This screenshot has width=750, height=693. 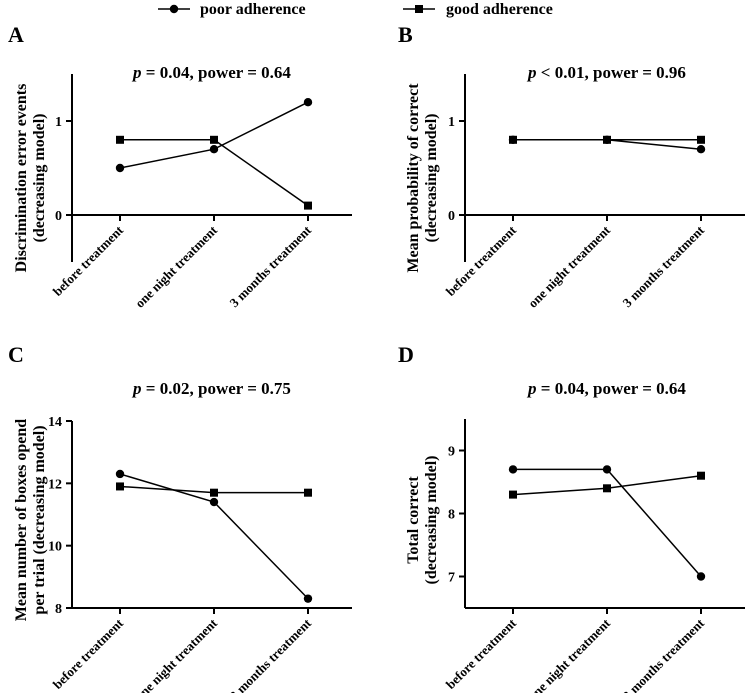 I want to click on panel-letter: A, so click(x=16, y=34).